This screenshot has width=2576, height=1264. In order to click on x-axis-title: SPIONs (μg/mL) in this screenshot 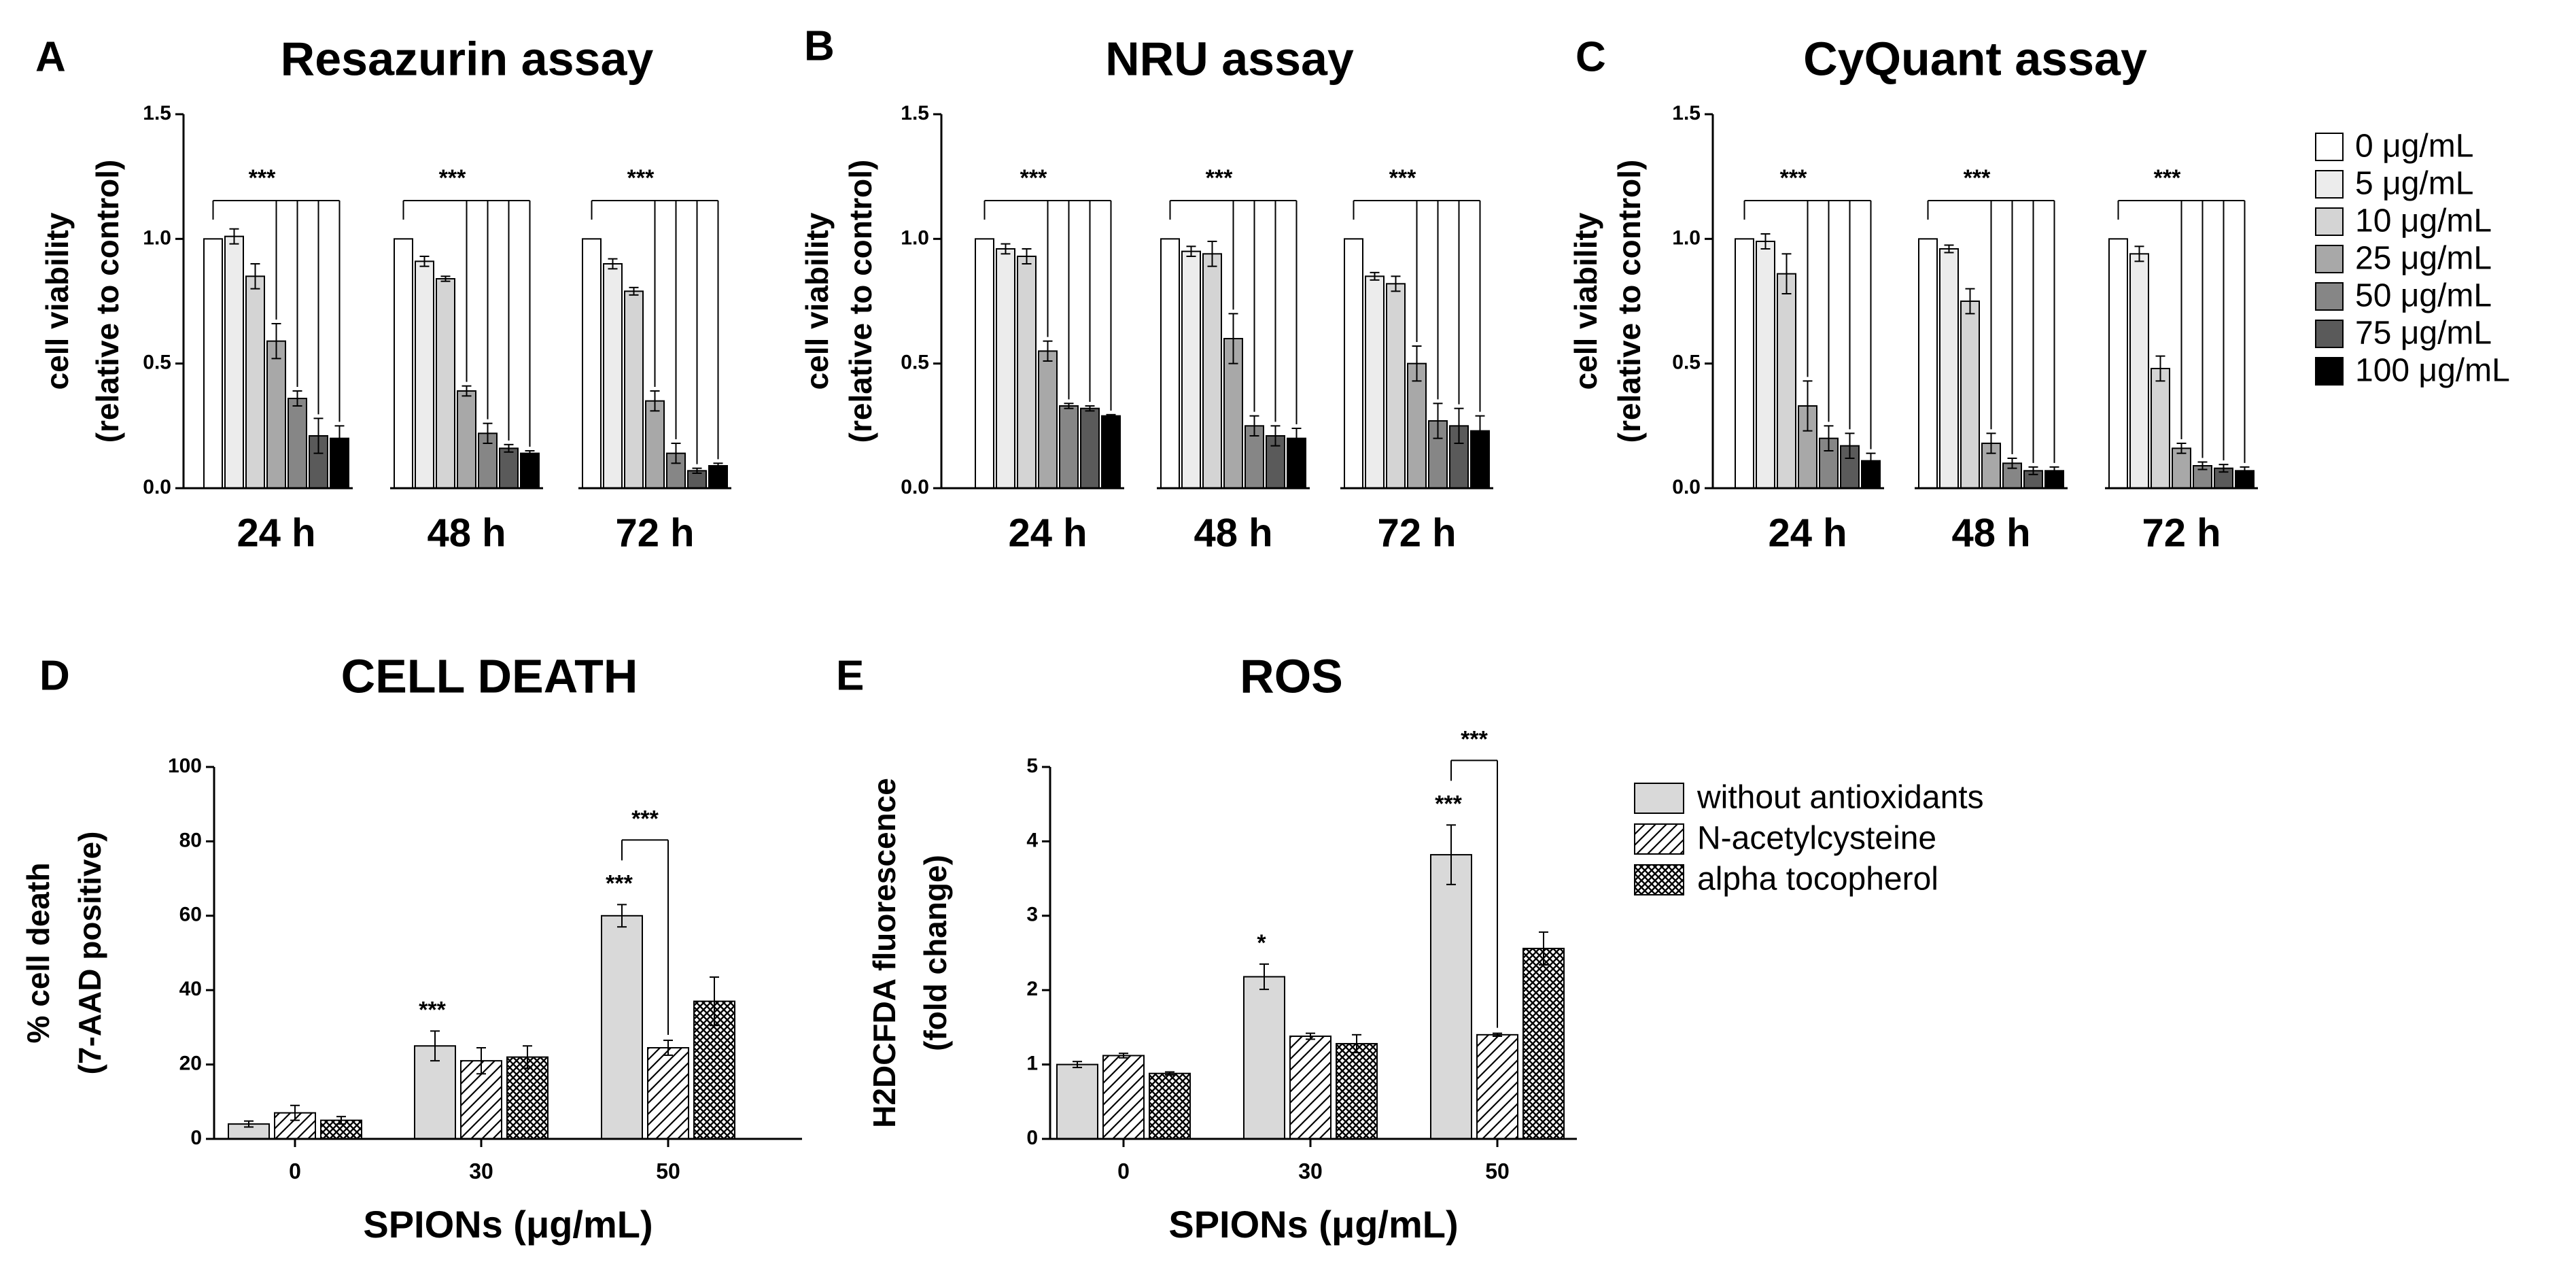, I will do `click(1313, 1224)`.